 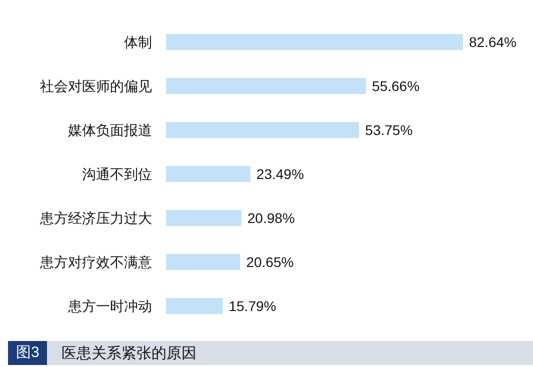 I want to click on y-tick-label: 患方经济压力过大, so click(x=95, y=218).